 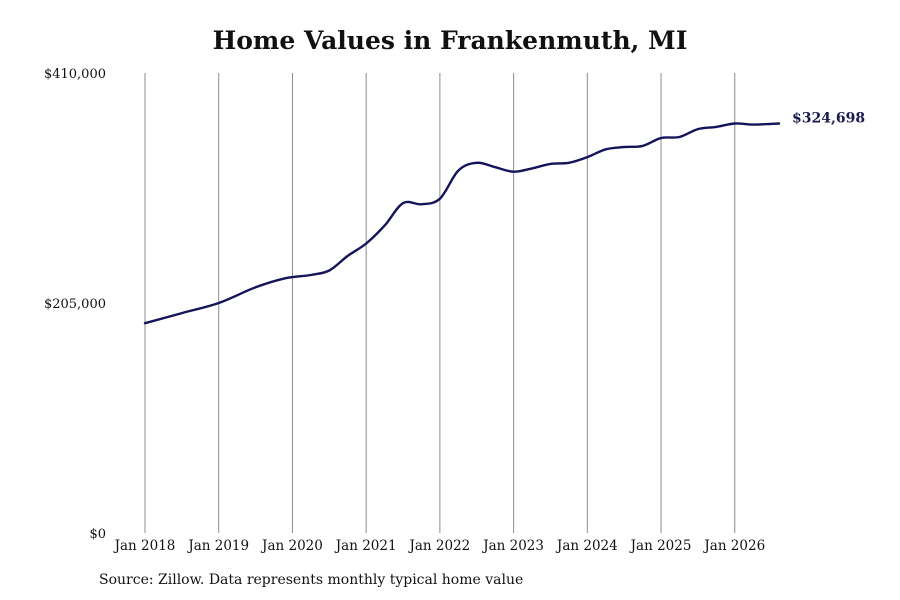 What do you see at coordinates (450, 40) in the screenshot?
I see `chart-title: Home Values in Frankenmuth, MI` at bounding box center [450, 40].